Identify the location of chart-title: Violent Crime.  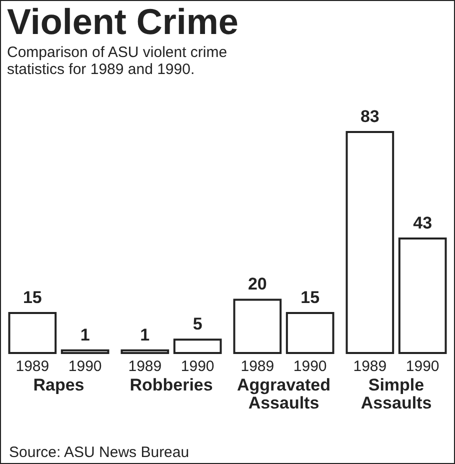
(122, 21).